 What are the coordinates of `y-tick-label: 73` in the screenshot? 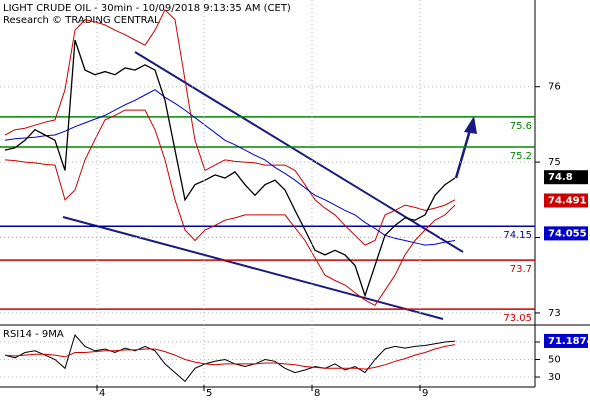 It's located at (554, 313).